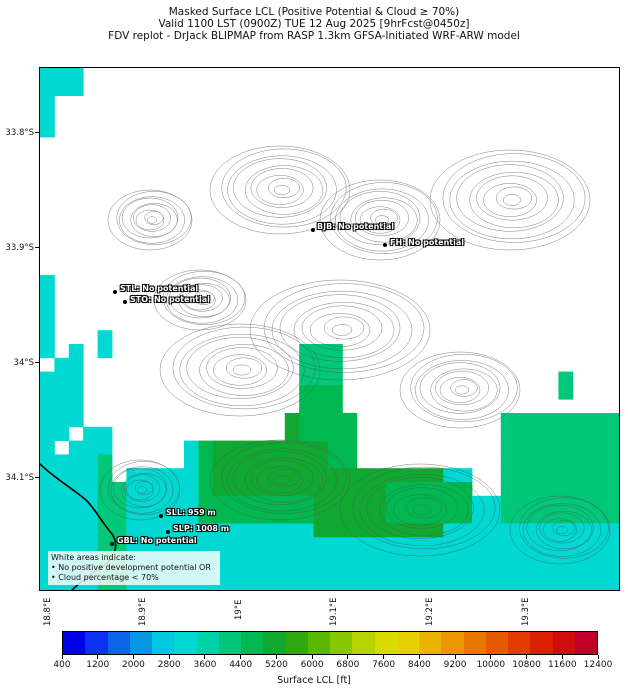 This screenshot has height=692, width=628. What do you see at coordinates (159, 288) in the screenshot?
I see `station-label-stl: STL: No potential` at bounding box center [159, 288].